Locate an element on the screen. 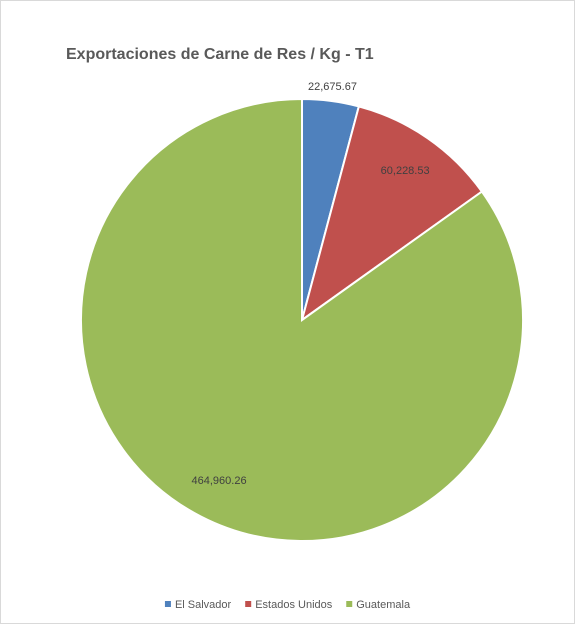 This screenshot has height=624, width=575. legend-label: Estados Unidos is located at coordinates (294, 605).